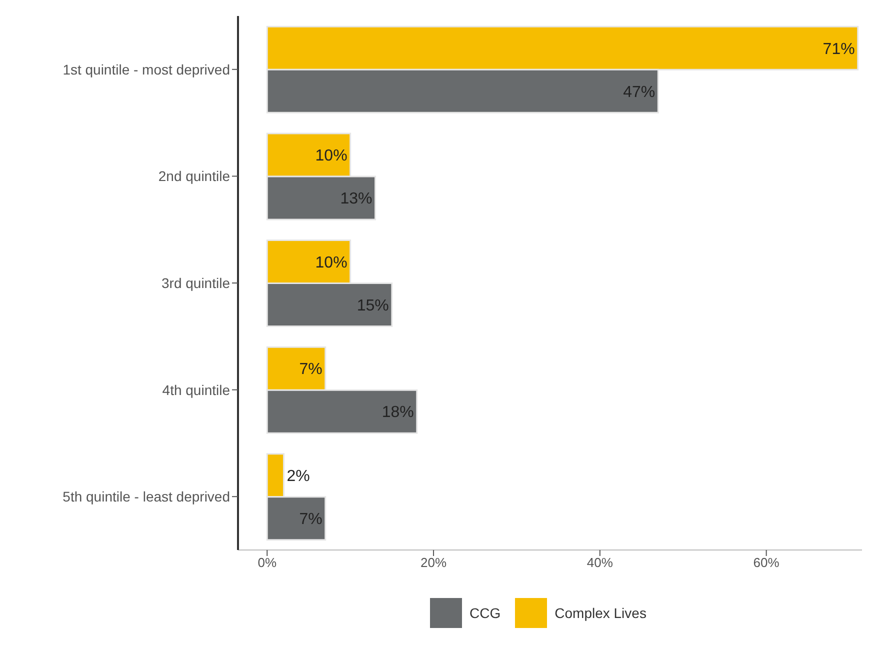 This screenshot has width=869, height=655. I want to click on data-label: 47%, so click(639, 92).